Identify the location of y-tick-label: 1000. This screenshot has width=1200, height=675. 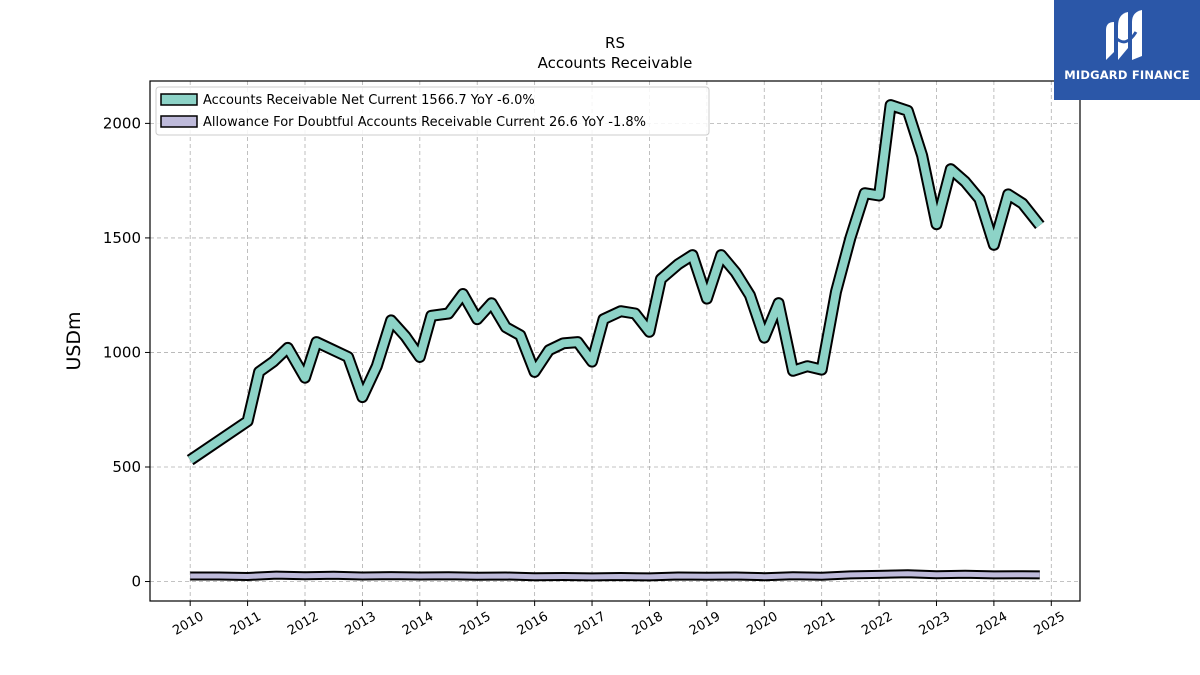
(122, 352).